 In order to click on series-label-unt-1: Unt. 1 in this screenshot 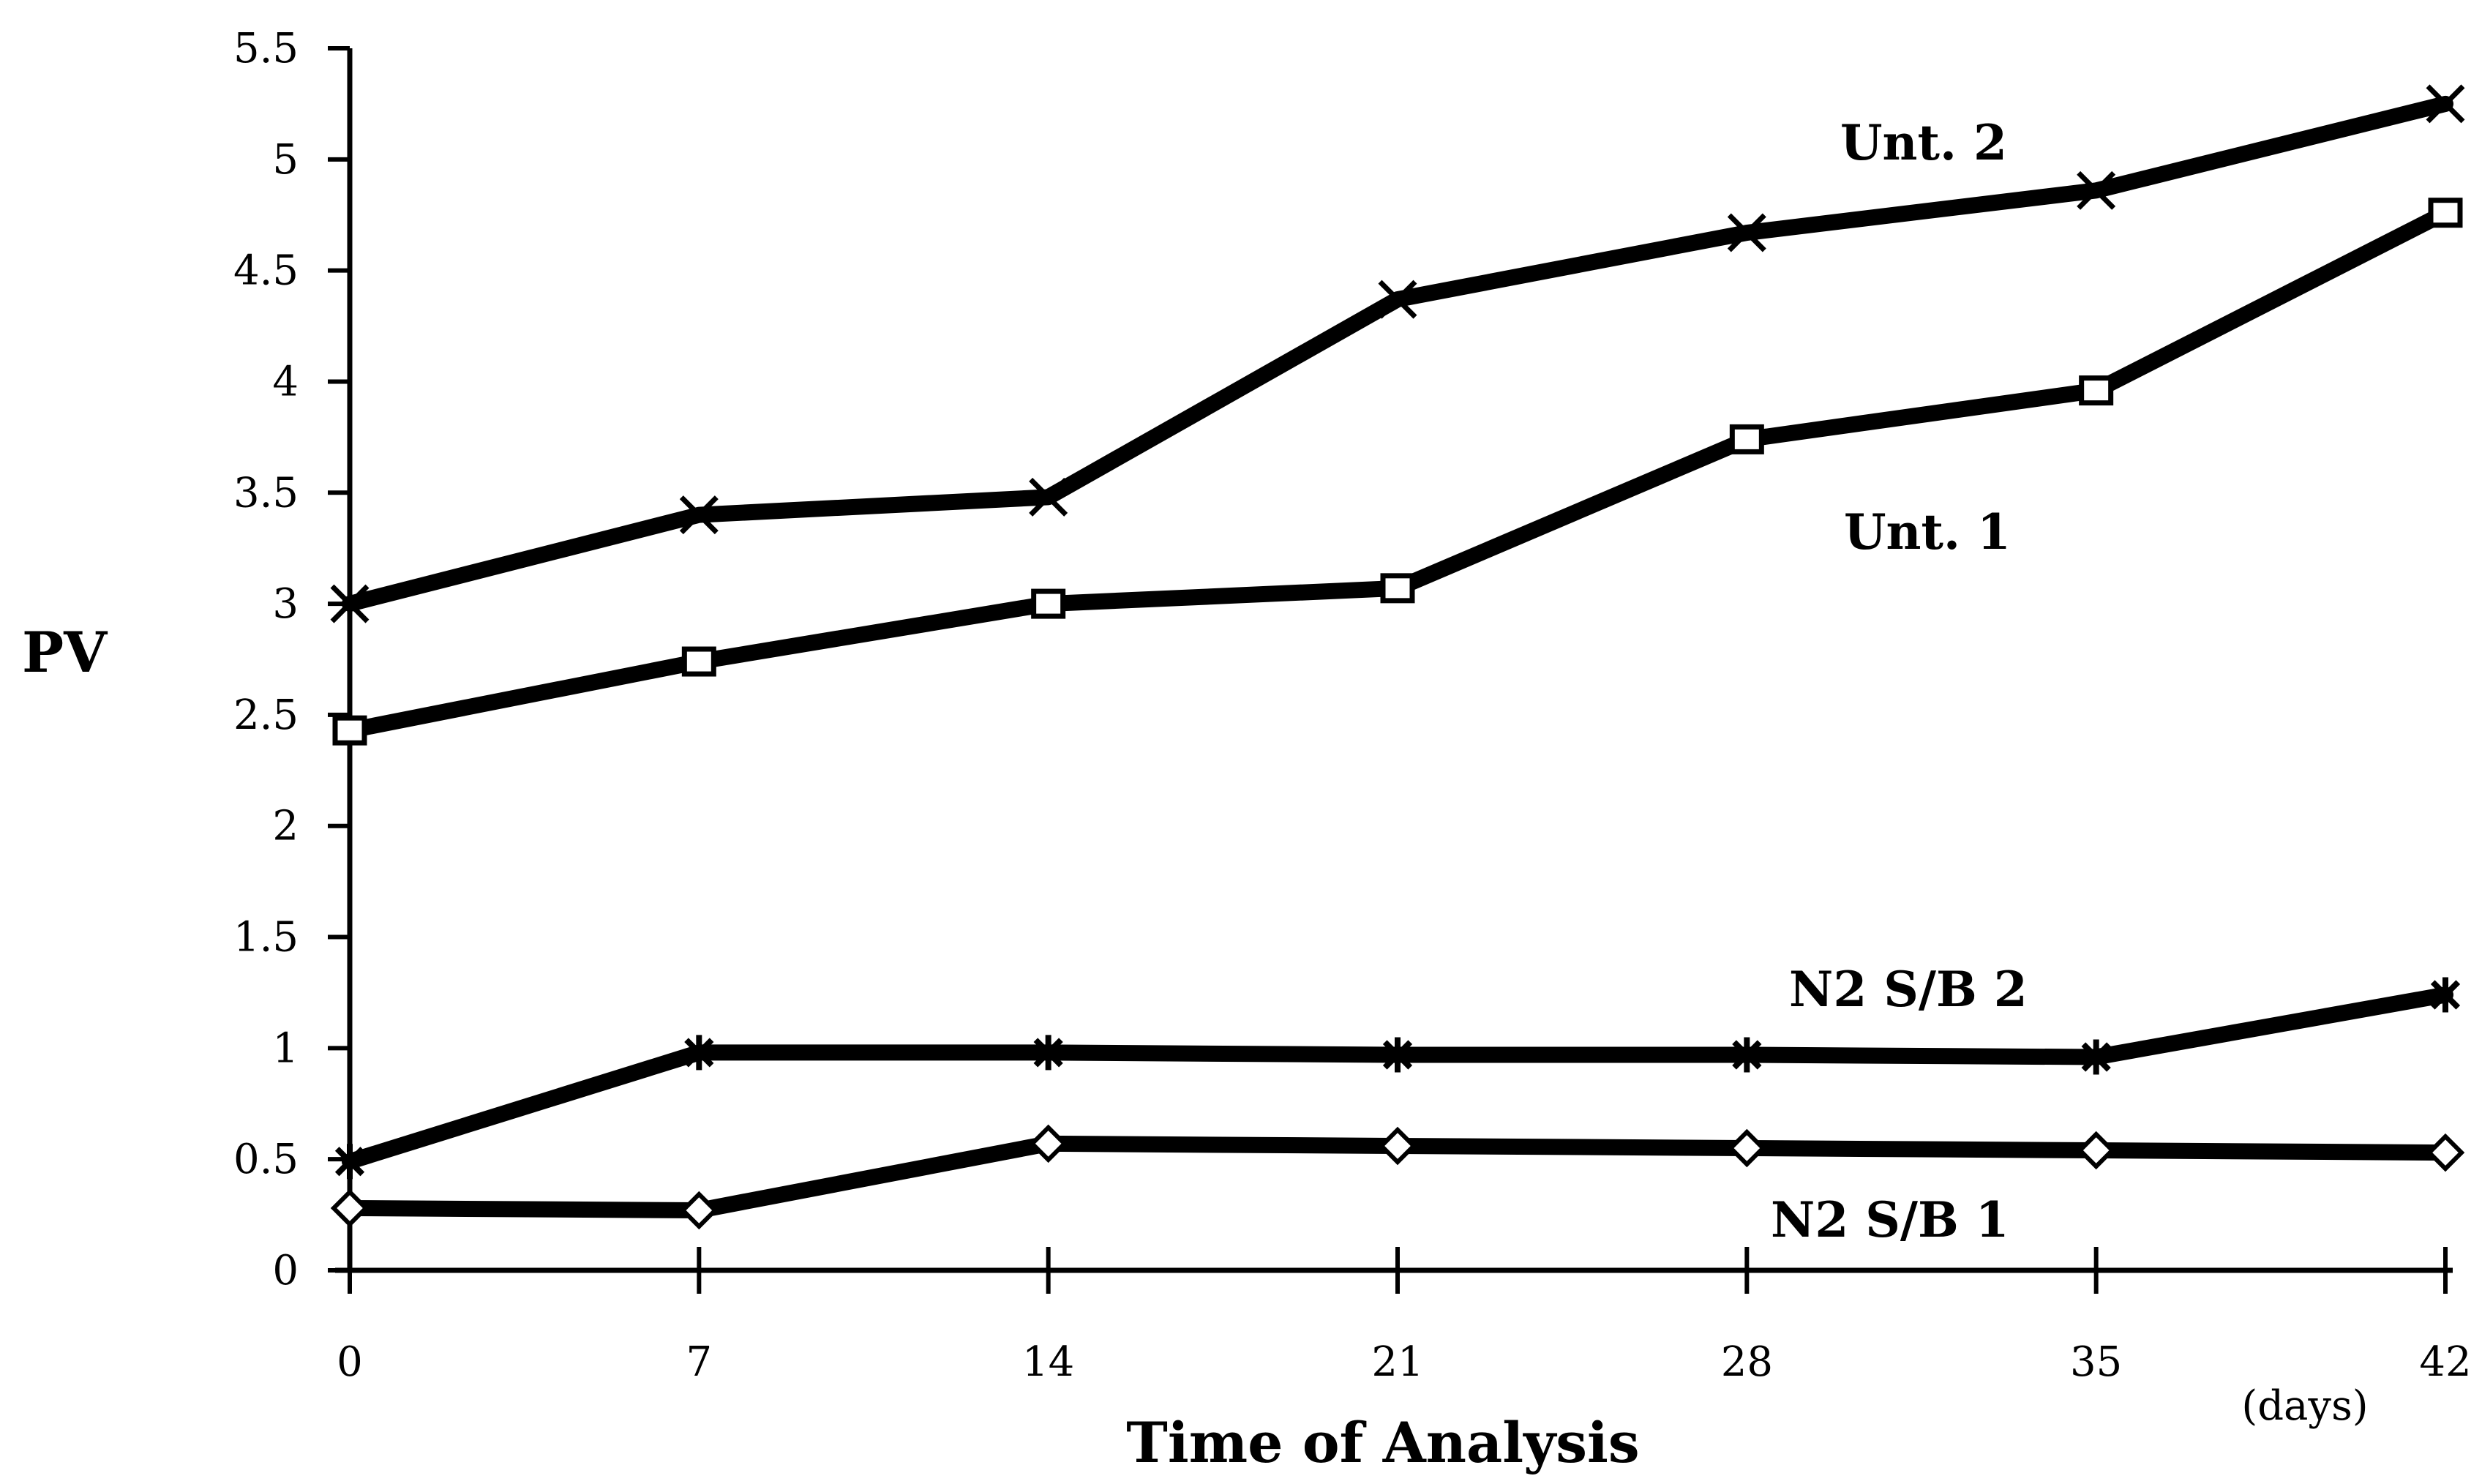, I will do `click(1927, 532)`.